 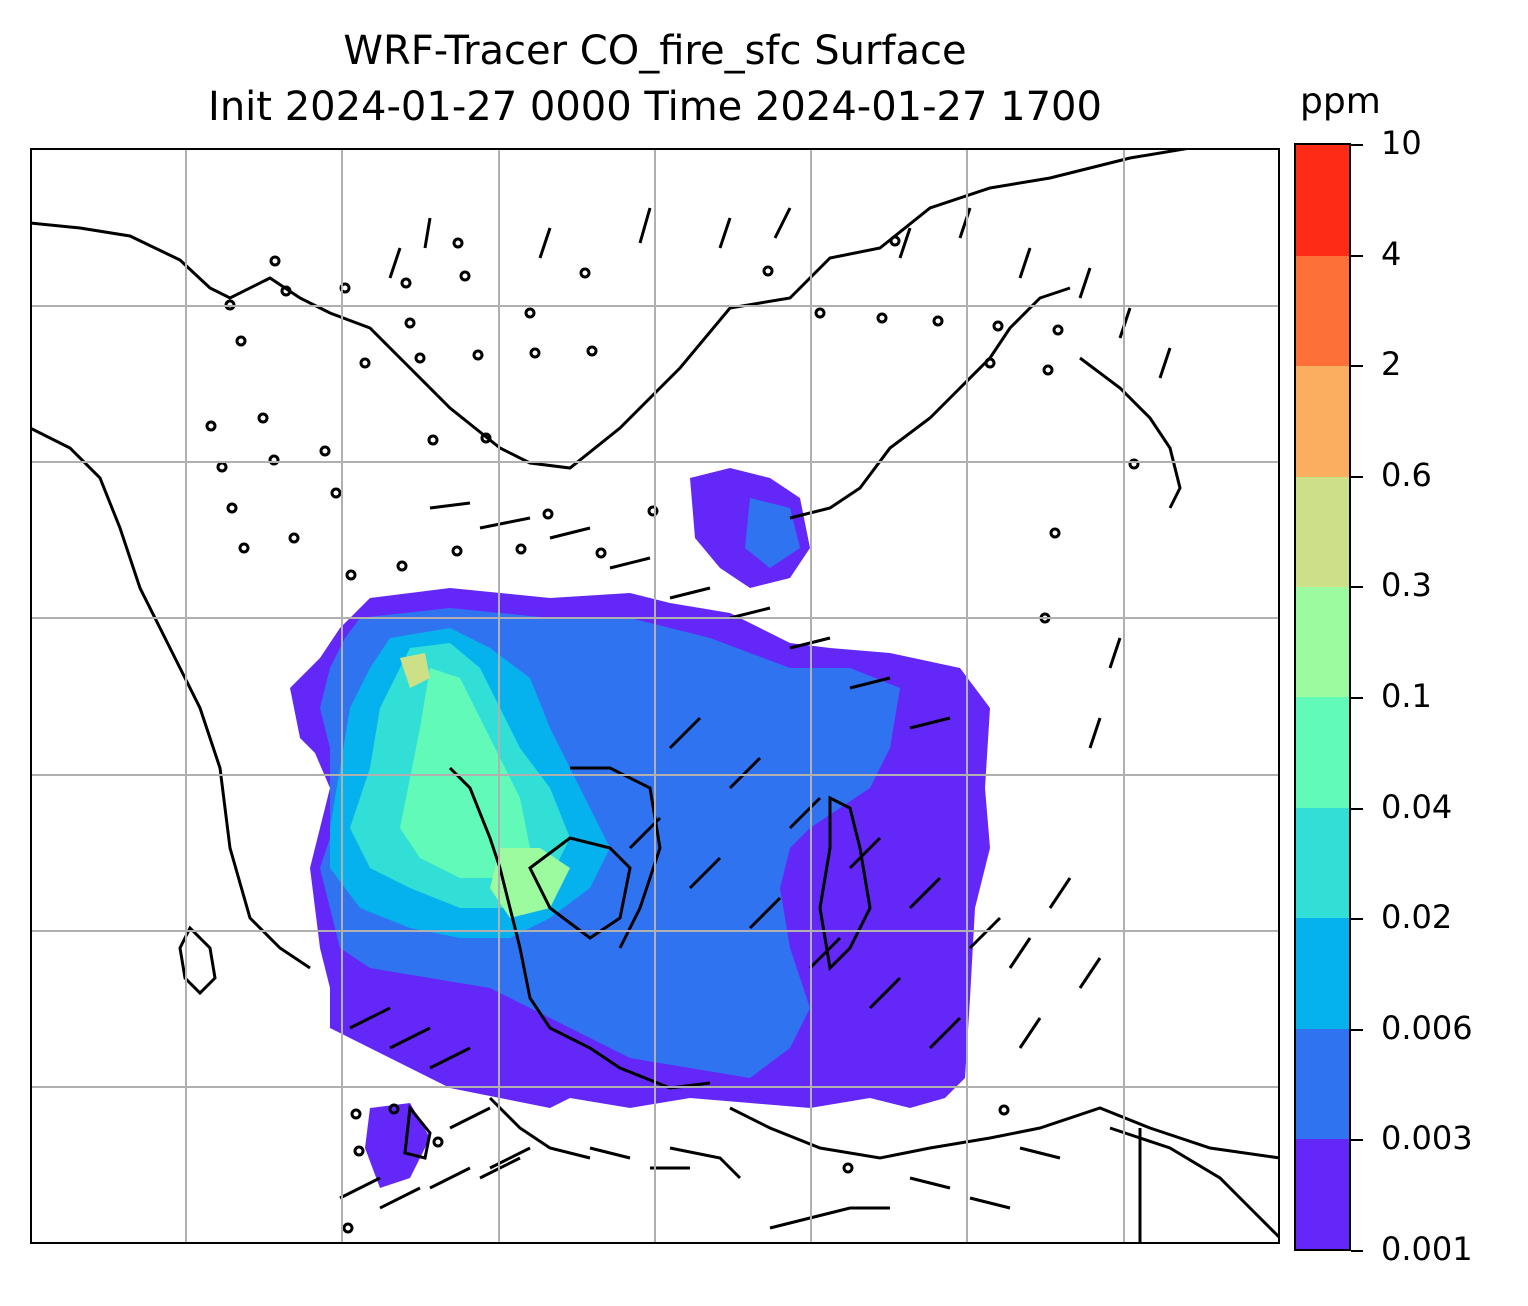 What do you see at coordinates (1427, 1249) in the screenshot?
I see `colorbar-tick-label: 0.001` at bounding box center [1427, 1249].